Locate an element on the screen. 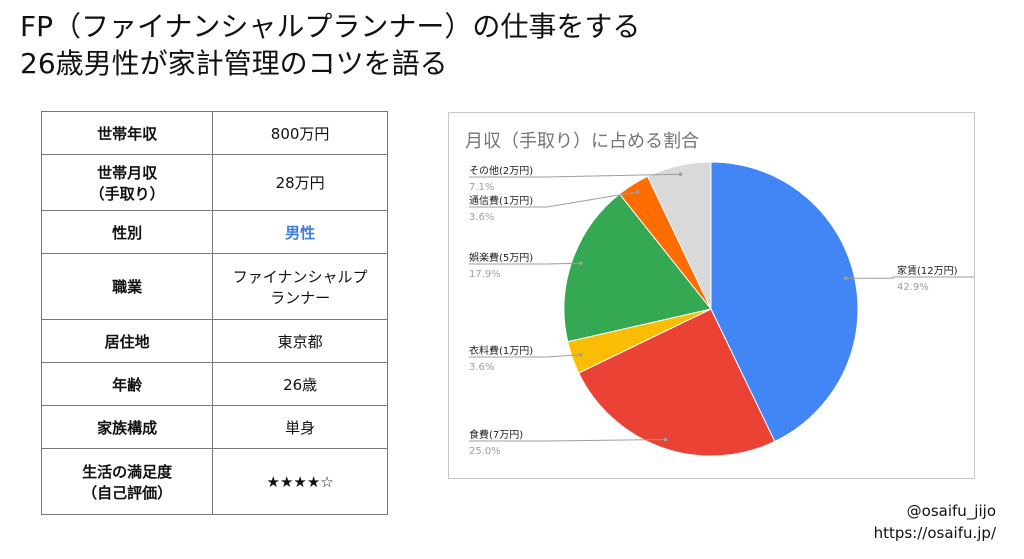  profile-key: 職業 is located at coordinates (127, 286).